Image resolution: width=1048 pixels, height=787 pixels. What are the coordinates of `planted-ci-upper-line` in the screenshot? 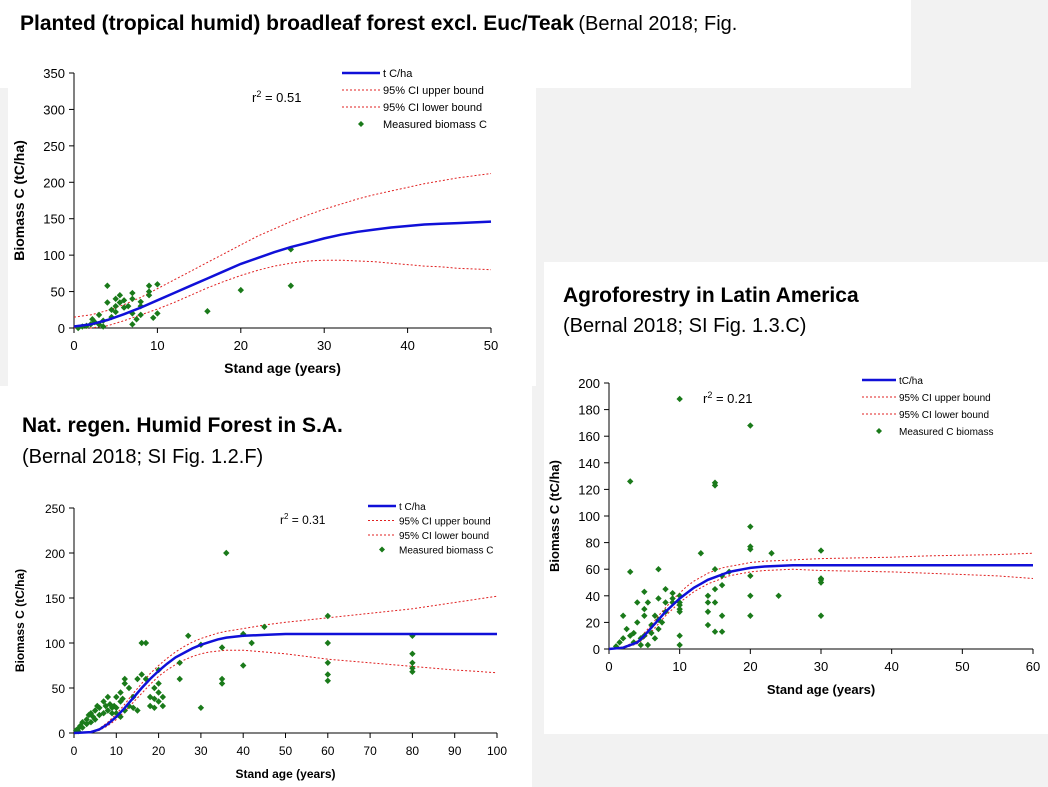 It's located at (282, 245).